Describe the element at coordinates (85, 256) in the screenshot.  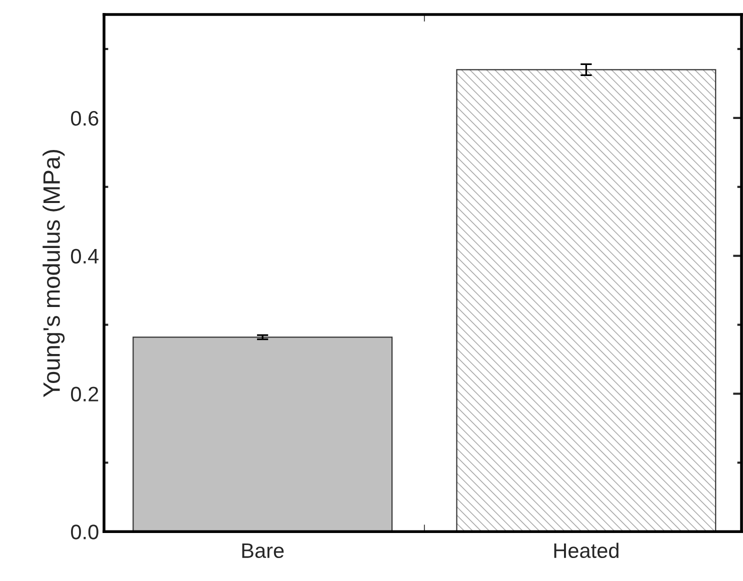
I see `y-tick-label: 0.4` at that location.